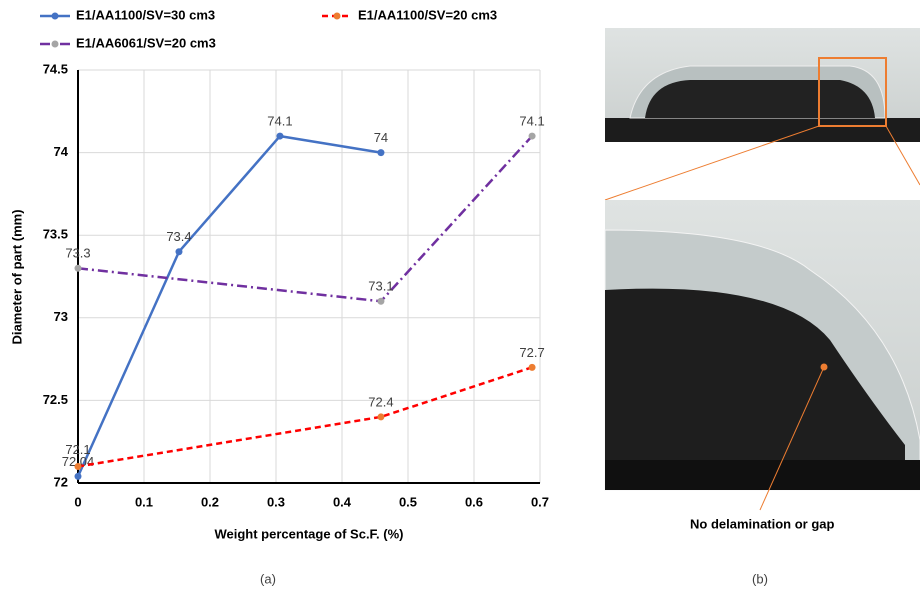 The width and height of the screenshot is (920, 601). Describe the element at coordinates (755, 379) in the screenshot. I see `photo-bottom-core` at that location.